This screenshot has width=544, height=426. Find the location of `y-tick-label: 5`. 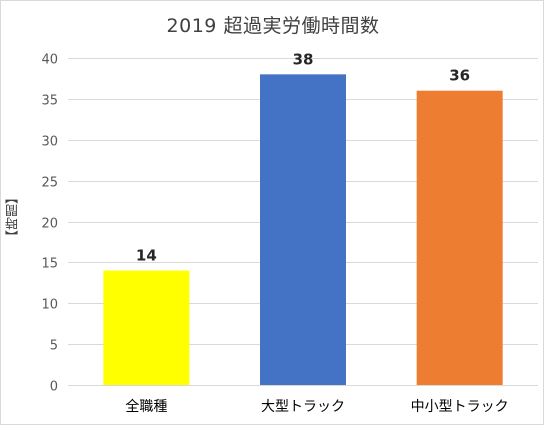

y-tick-label: 5 is located at coordinates (54, 346).